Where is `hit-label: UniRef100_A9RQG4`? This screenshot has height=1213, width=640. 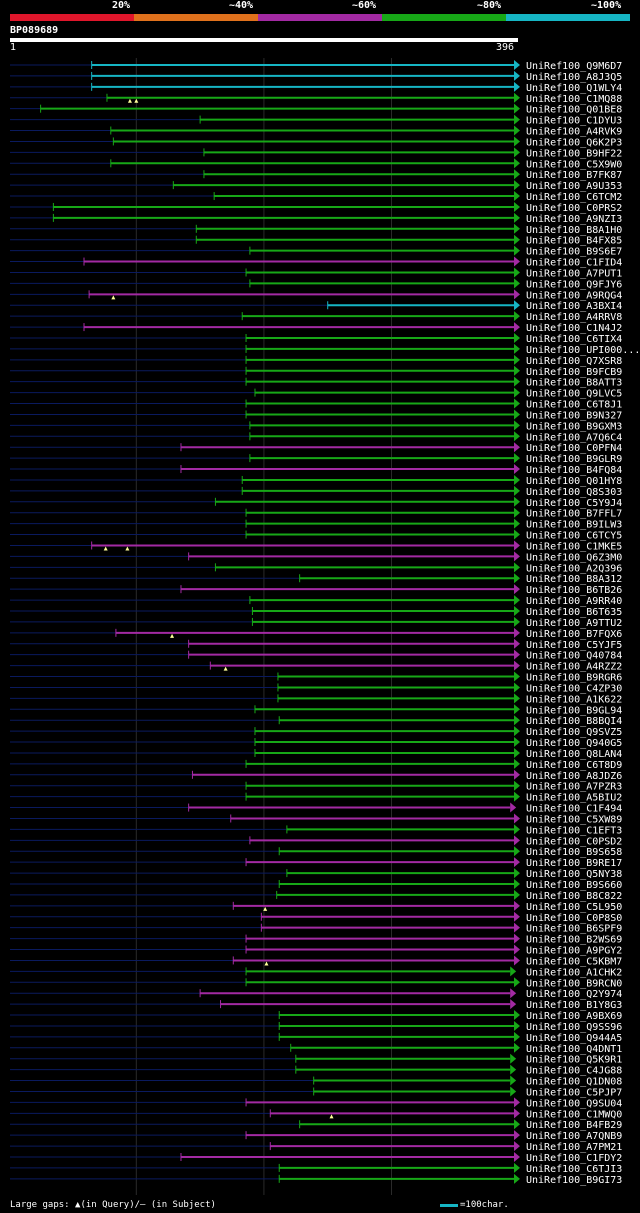 hit-label: UniRef100_A9RQG4 is located at coordinates (574, 295).